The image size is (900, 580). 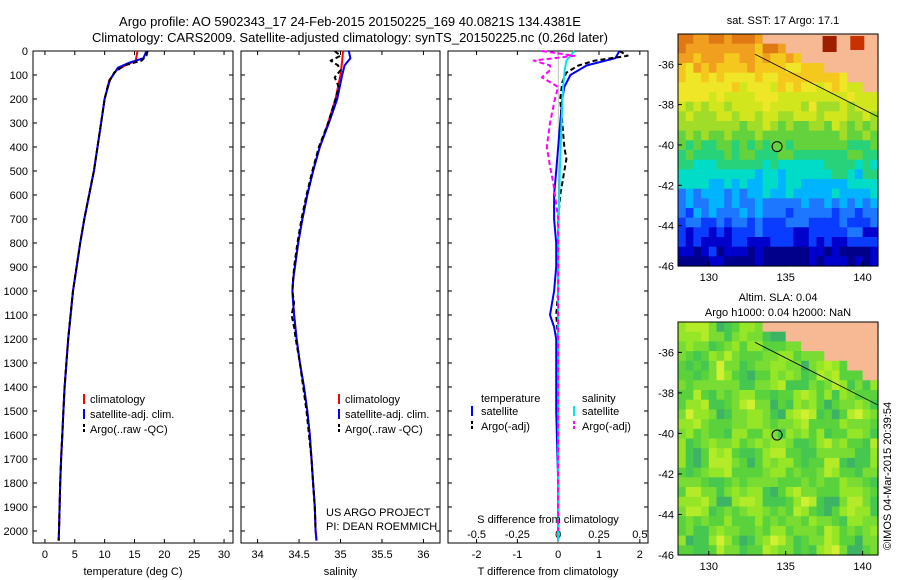 I want to click on map-y-tick-label: -42, so click(x=666, y=475).